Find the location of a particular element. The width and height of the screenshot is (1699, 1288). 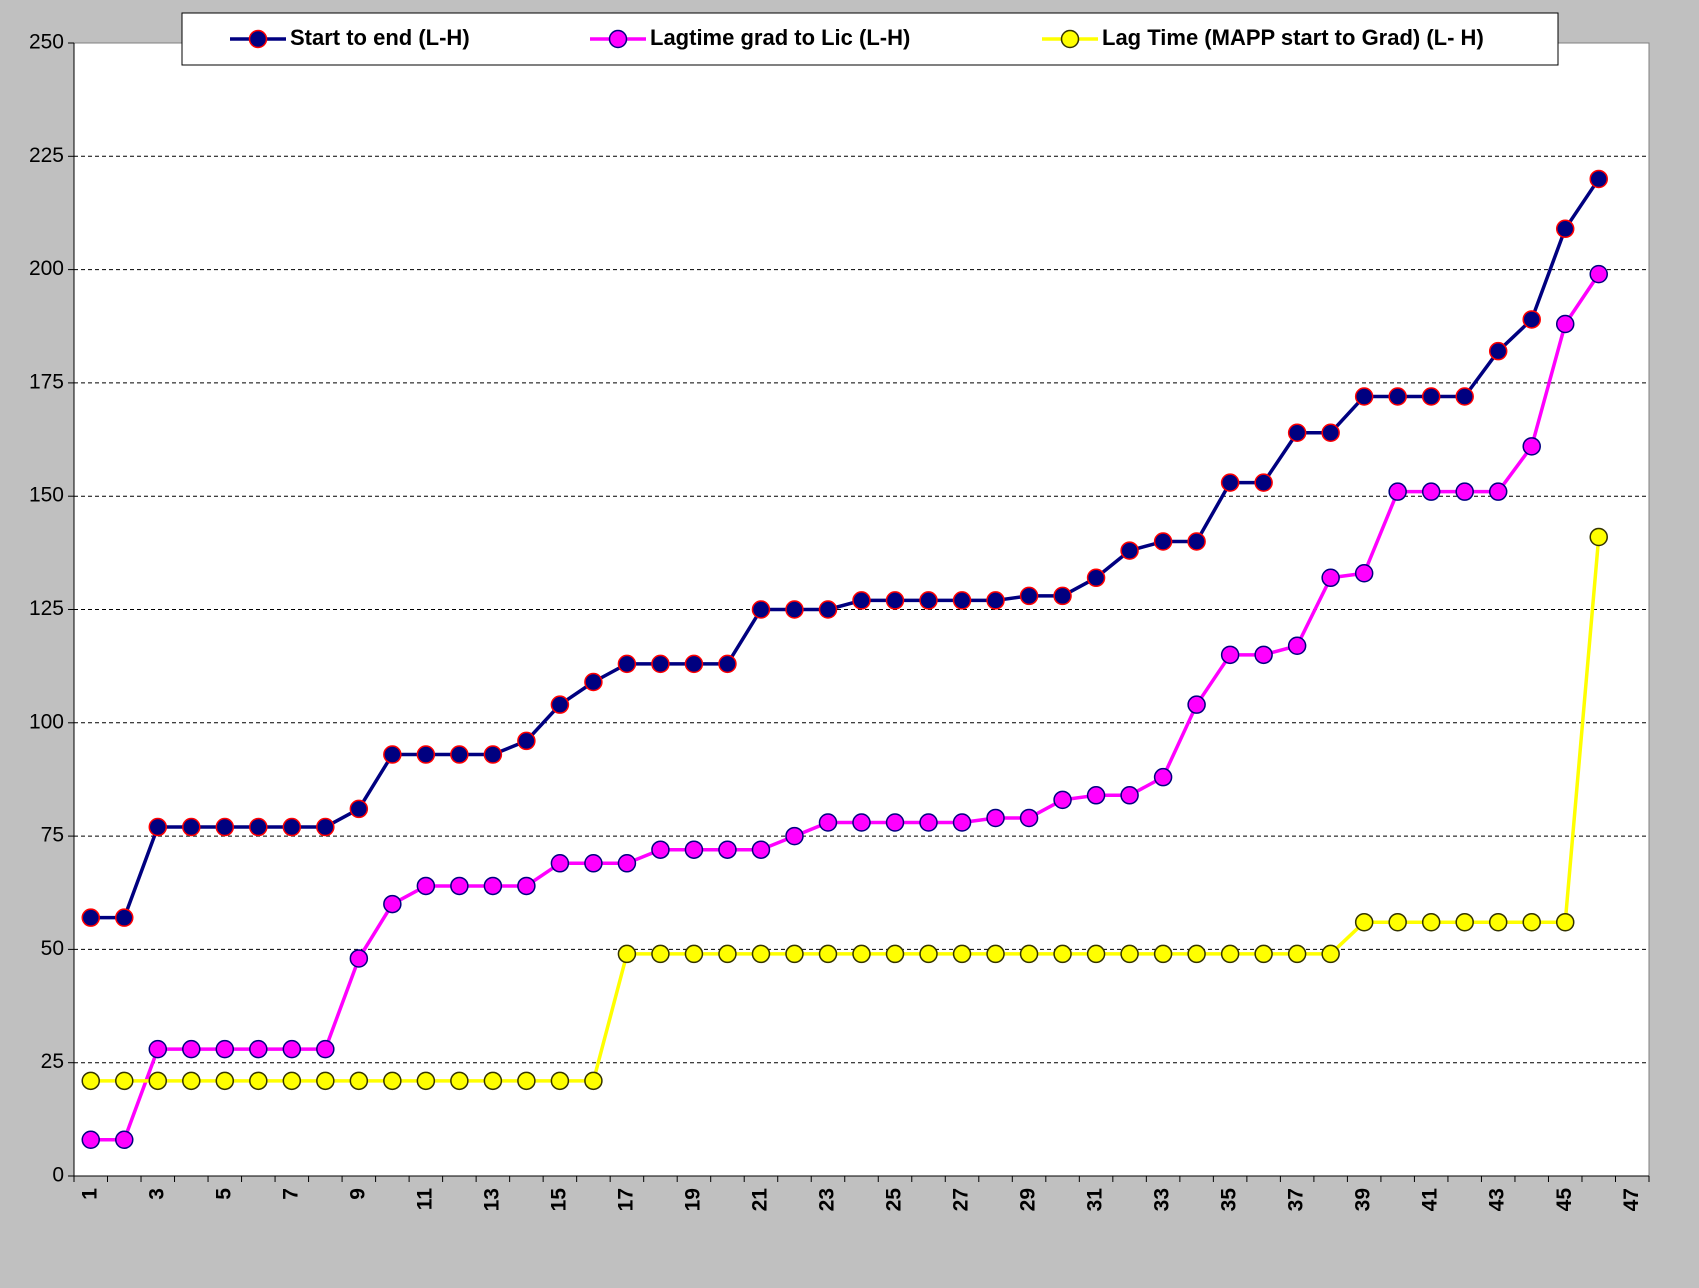

y-tick-label: 100 is located at coordinates (46, 721).